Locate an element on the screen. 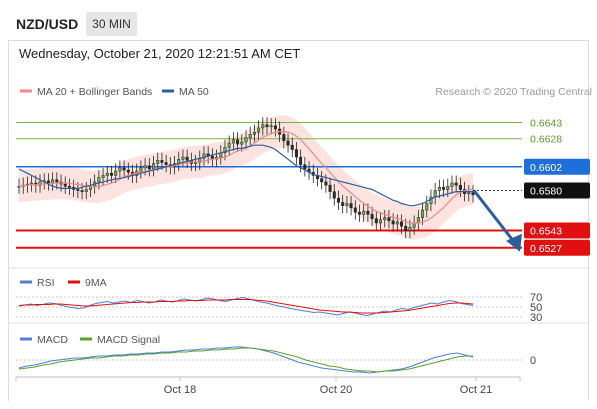 The height and width of the screenshot is (409, 597). legend-swatch-macd-signal is located at coordinates (86, 339).